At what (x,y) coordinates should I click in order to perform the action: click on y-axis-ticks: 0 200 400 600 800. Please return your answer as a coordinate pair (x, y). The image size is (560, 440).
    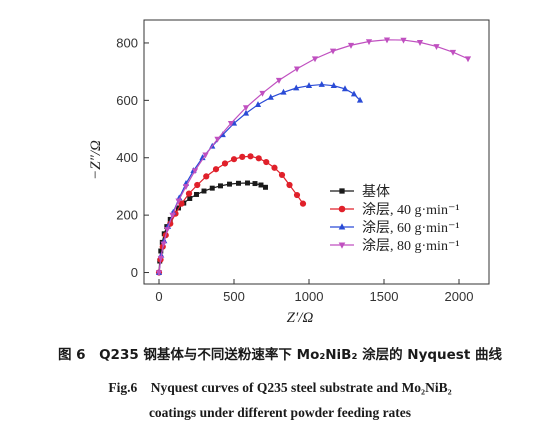
    Looking at the image, I should click on (132, 157).